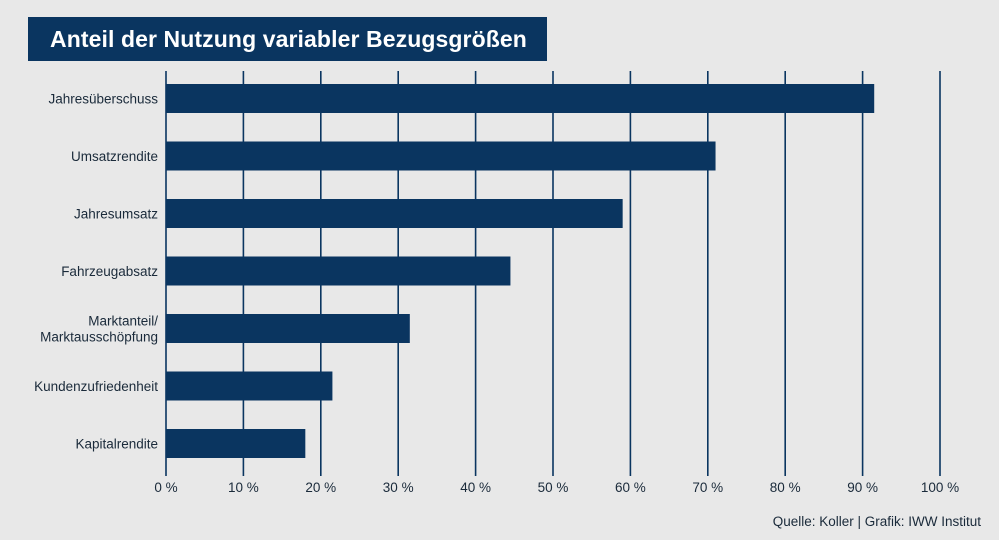  Describe the element at coordinates (630, 487) in the screenshot. I see `x-tick-label: 60 %` at that location.